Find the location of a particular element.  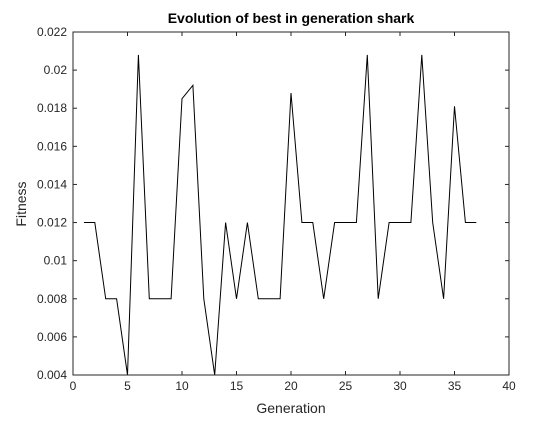

y-axis-label: Fitness is located at coordinates (21, 203).